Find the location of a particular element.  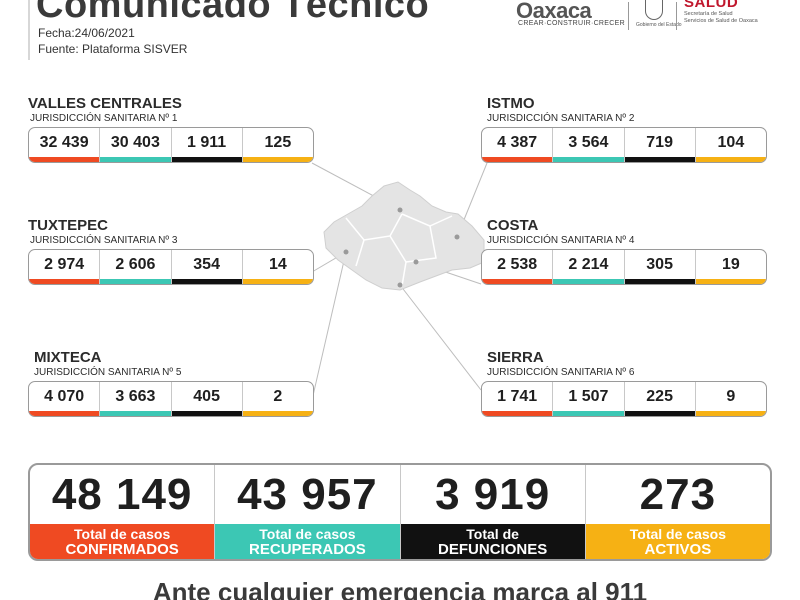

recovered-count: 2 214 is located at coordinates (589, 267).